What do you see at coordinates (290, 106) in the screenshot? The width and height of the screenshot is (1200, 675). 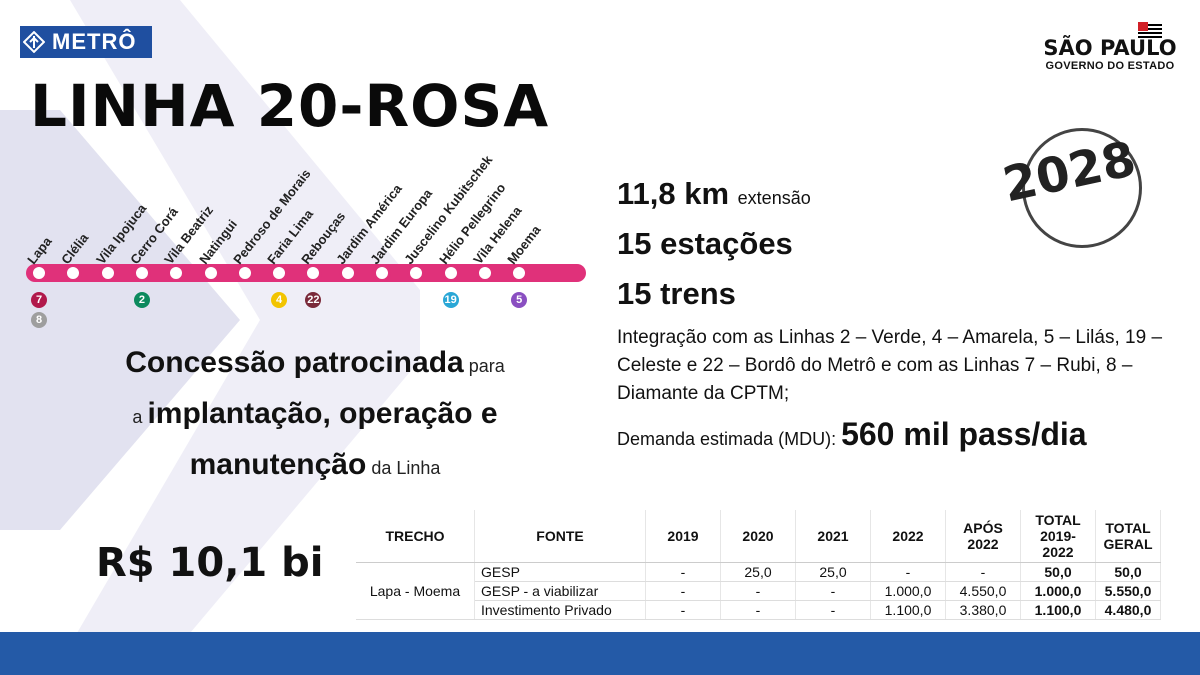 I see `page-title: LINHA 20-ROSA` at bounding box center [290, 106].